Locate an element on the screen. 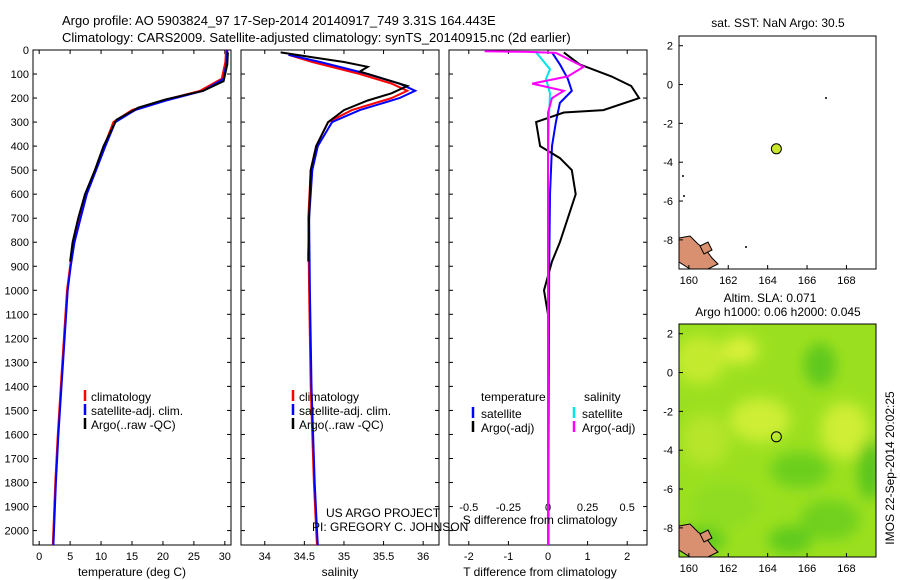 The width and height of the screenshot is (900, 580). legend-group-title: temperature is located at coordinates (513, 397).